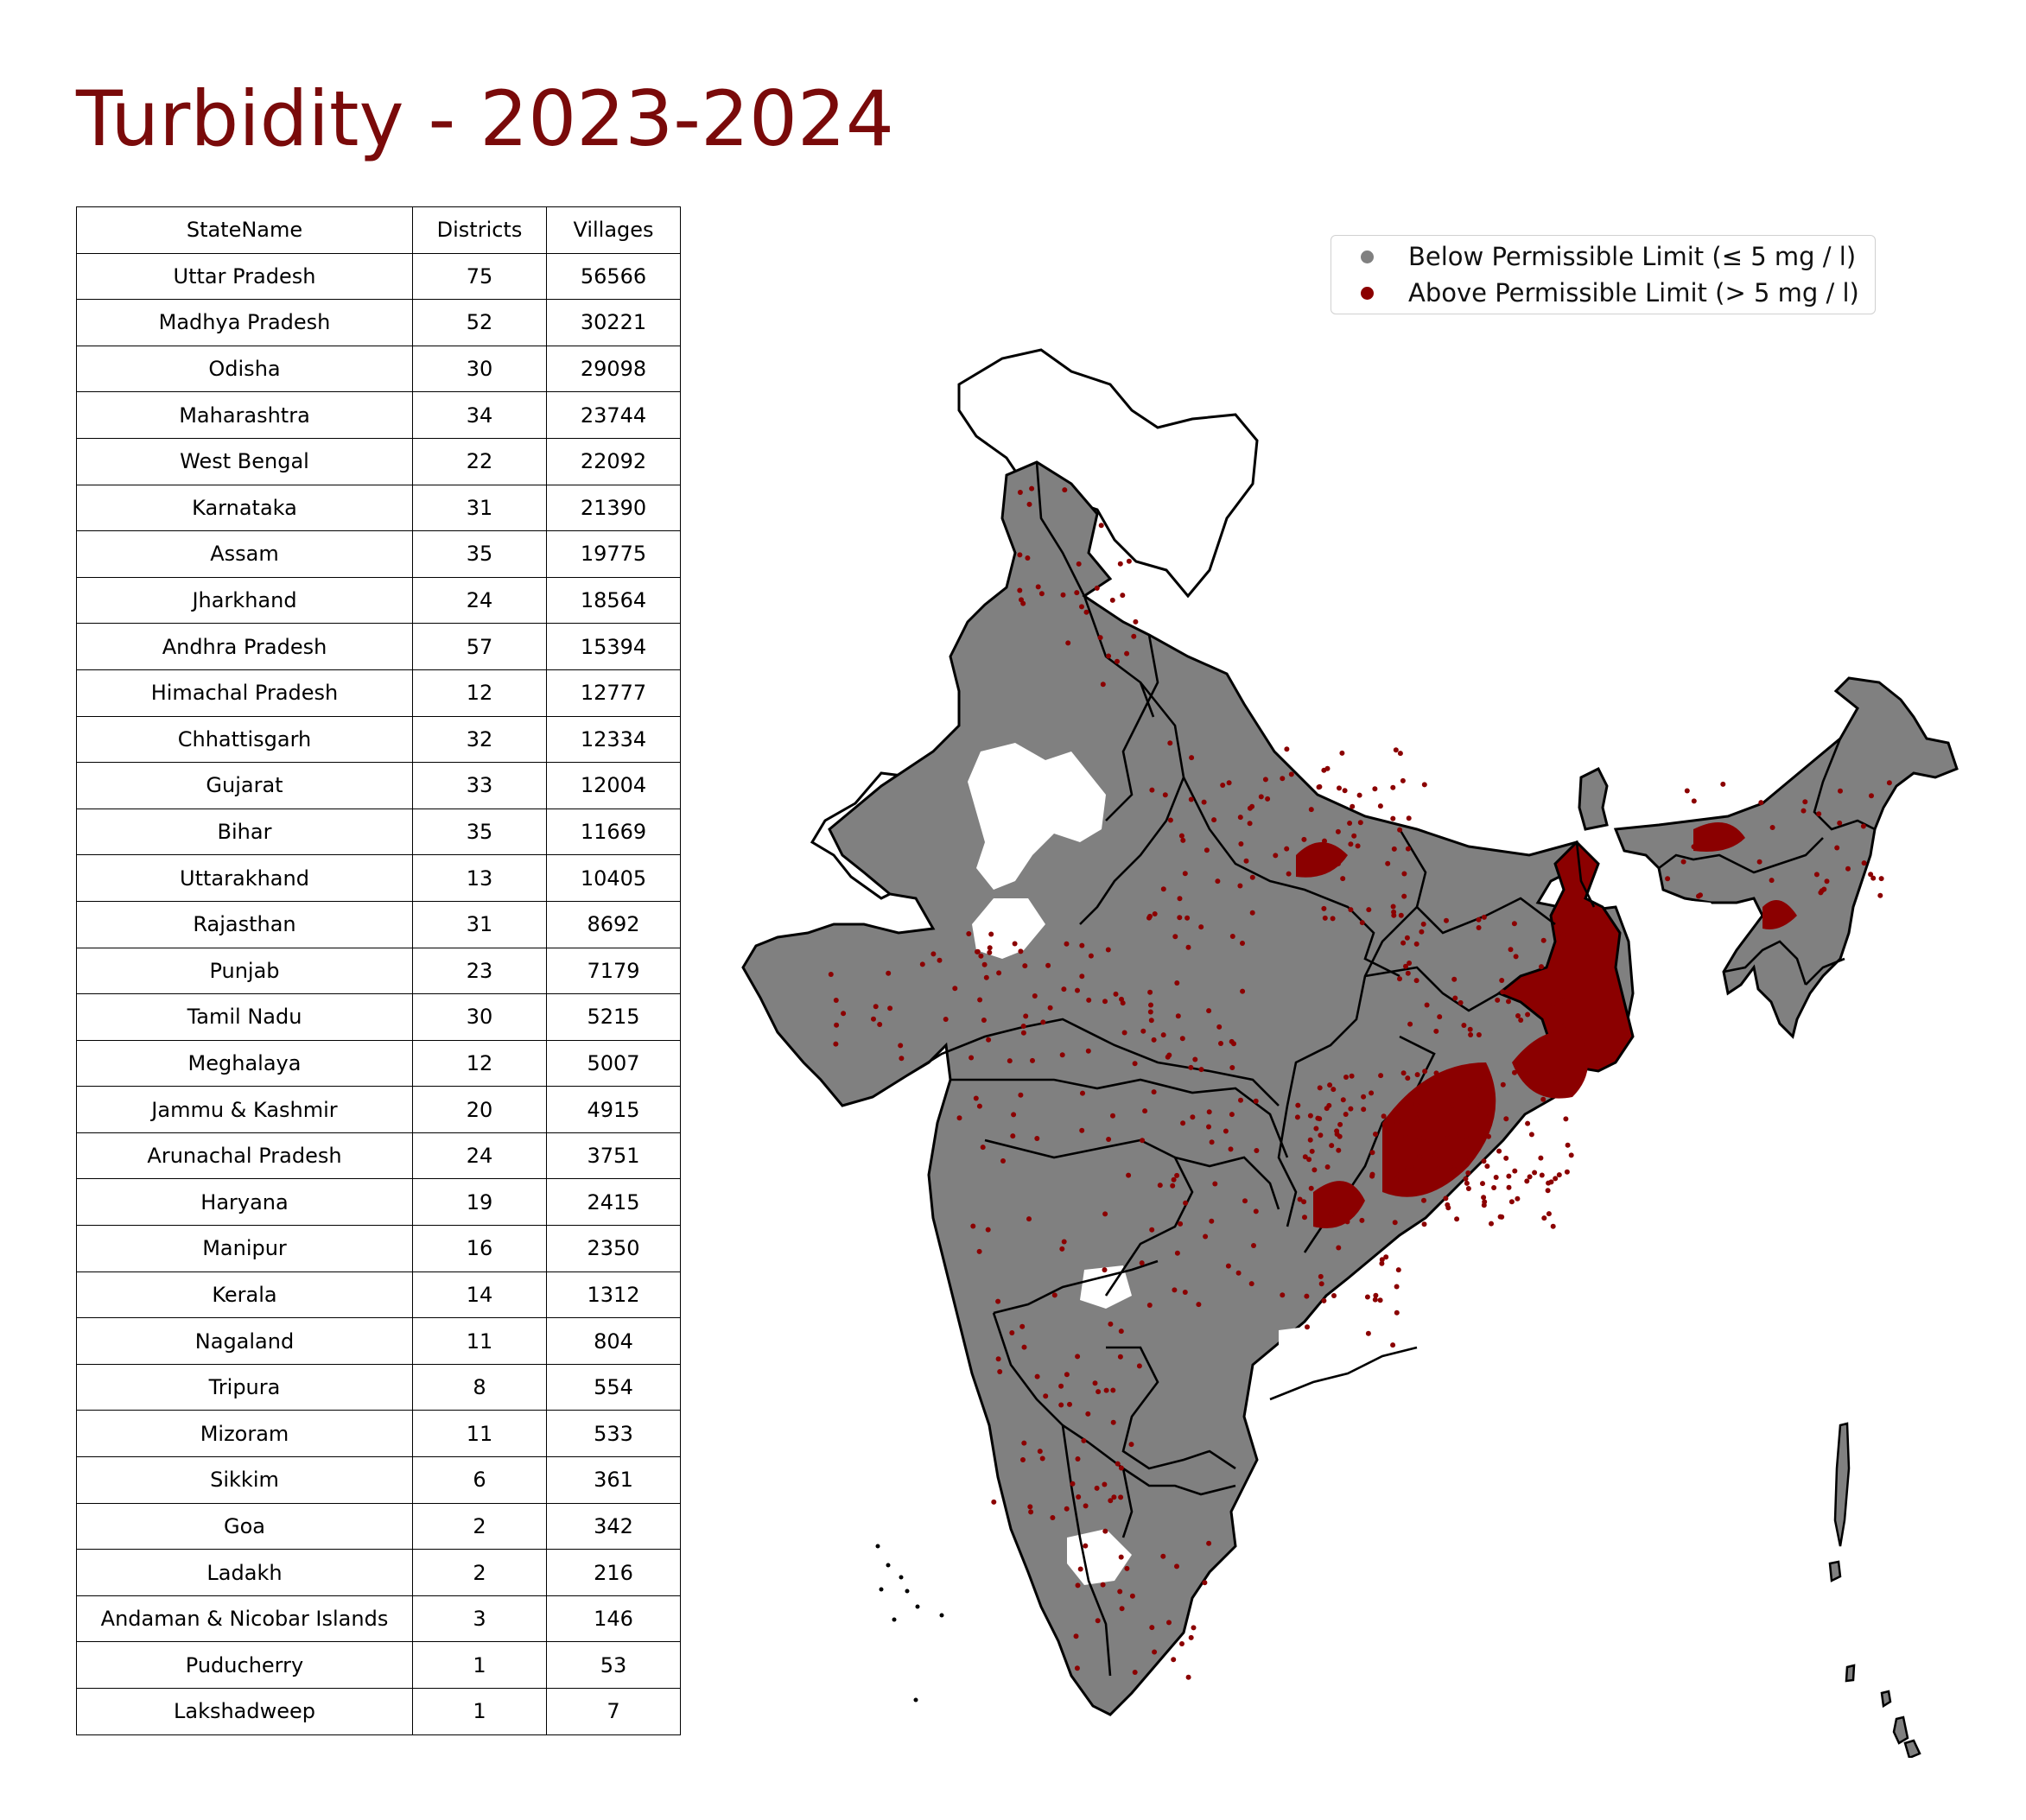 The image size is (2026, 1820). What do you see at coordinates (378, 1712) in the screenshot?
I see `table-row: Lakshadweep 1 7` at bounding box center [378, 1712].